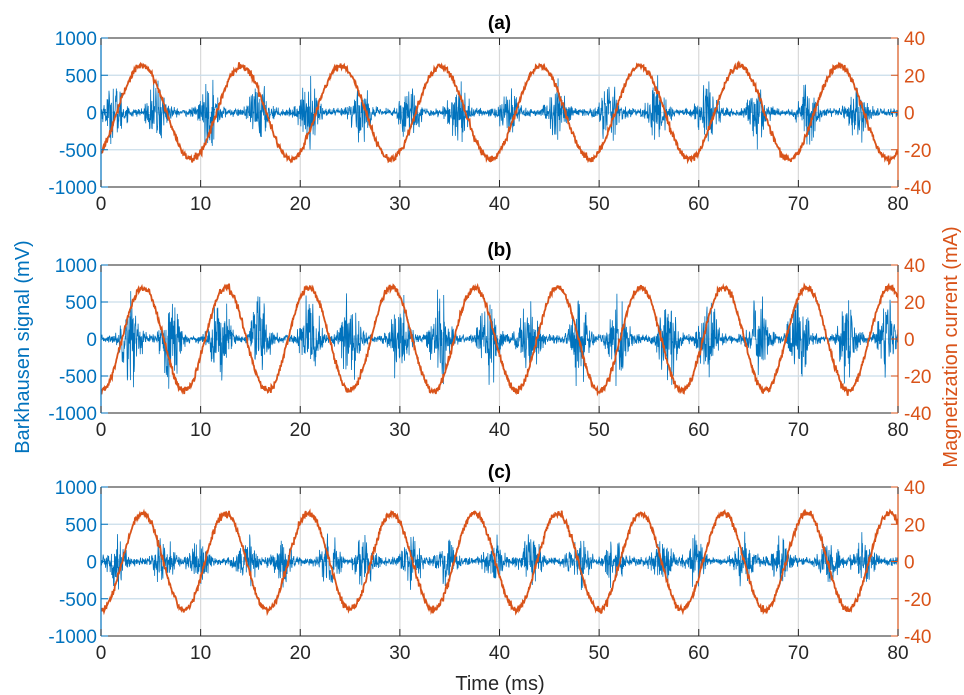  Describe the element at coordinates (951, 346) in the screenshot. I see `right-y-axis-label: Magnetization current (mA)` at that location.